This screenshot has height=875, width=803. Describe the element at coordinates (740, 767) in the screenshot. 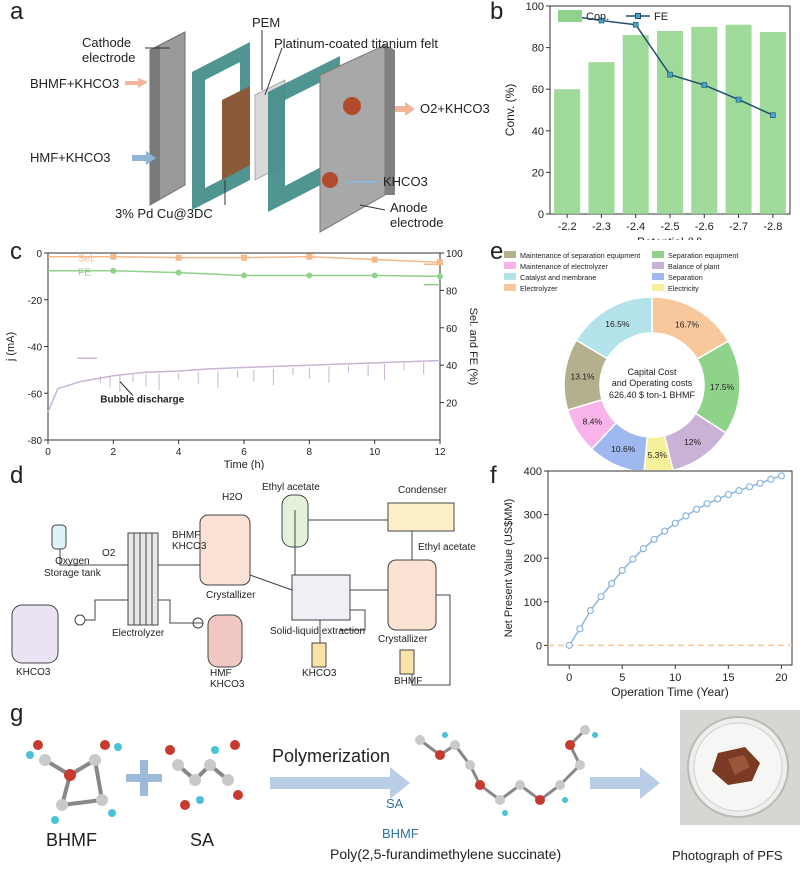

I see `pfs-photograph` at that location.